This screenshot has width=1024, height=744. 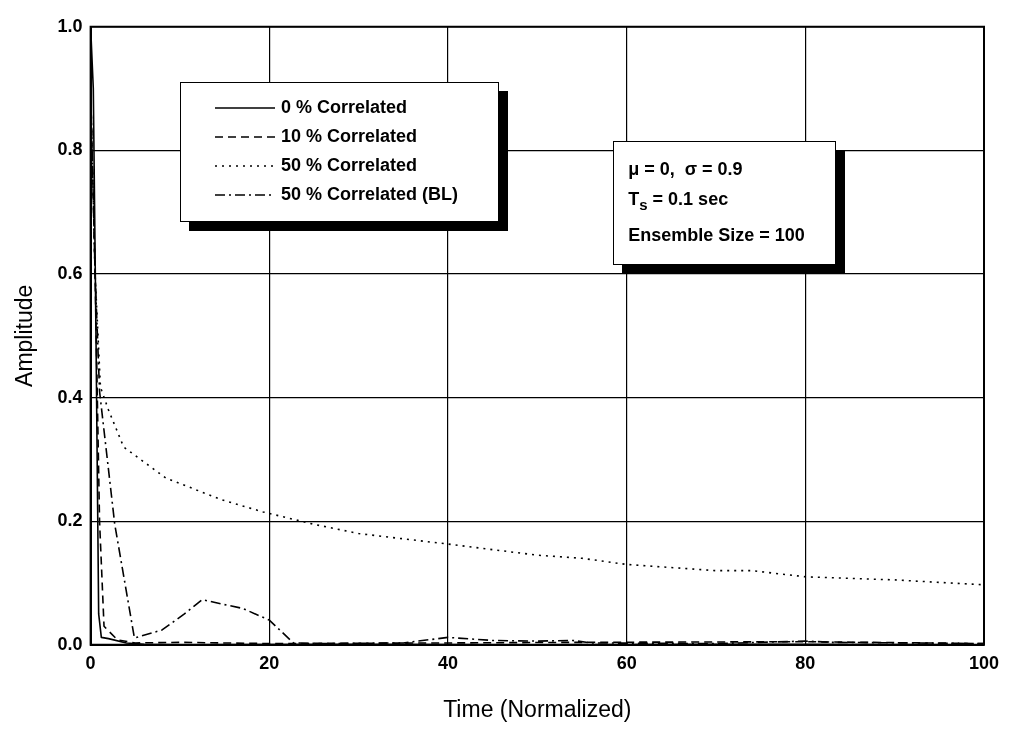 What do you see at coordinates (716, 235) in the screenshot?
I see `annotation: Ensemble Size = 100` at bounding box center [716, 235].